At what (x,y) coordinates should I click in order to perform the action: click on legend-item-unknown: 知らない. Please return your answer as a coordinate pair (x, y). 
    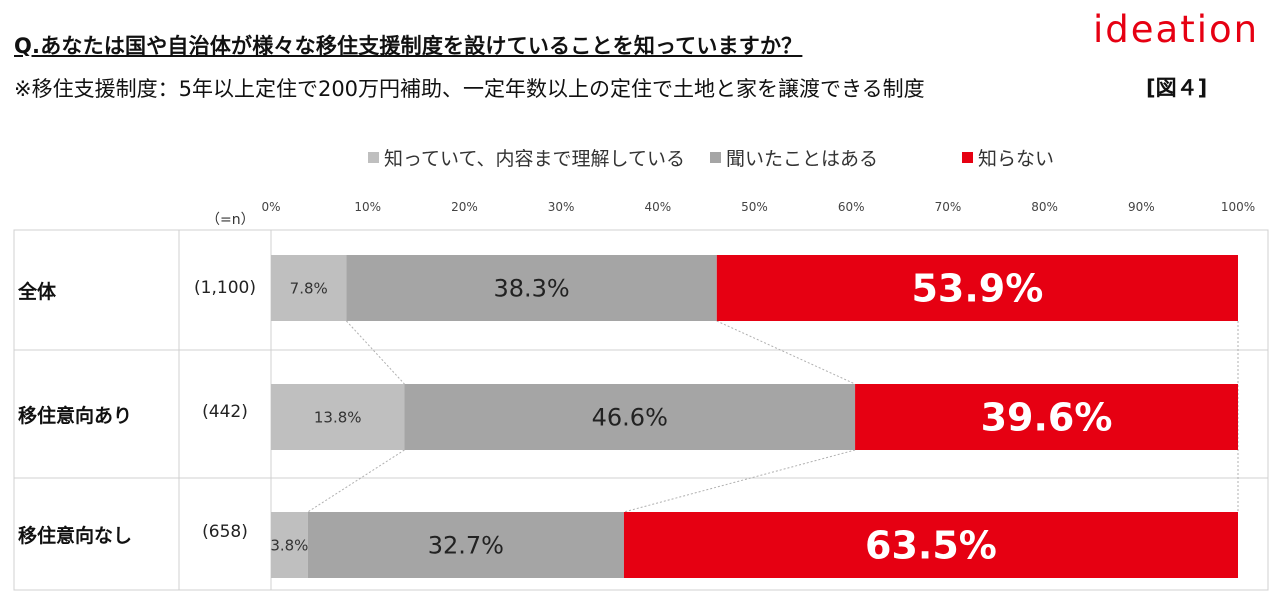
    Looking at the image, I should click on (1008, 157).